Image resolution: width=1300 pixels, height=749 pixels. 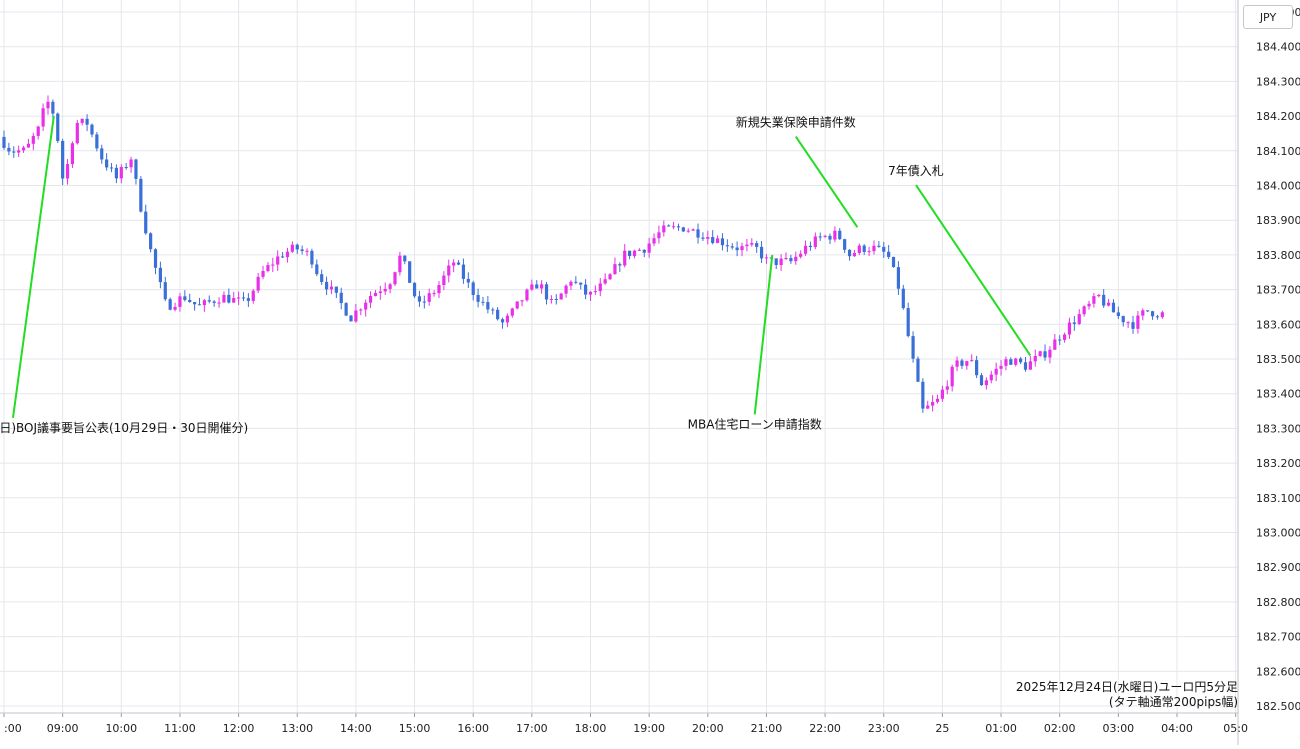 What do you see at coordinates (415, 728) in the screenshot?
I see `x-tick-label: 15:00` at bounding box center [415, 728].